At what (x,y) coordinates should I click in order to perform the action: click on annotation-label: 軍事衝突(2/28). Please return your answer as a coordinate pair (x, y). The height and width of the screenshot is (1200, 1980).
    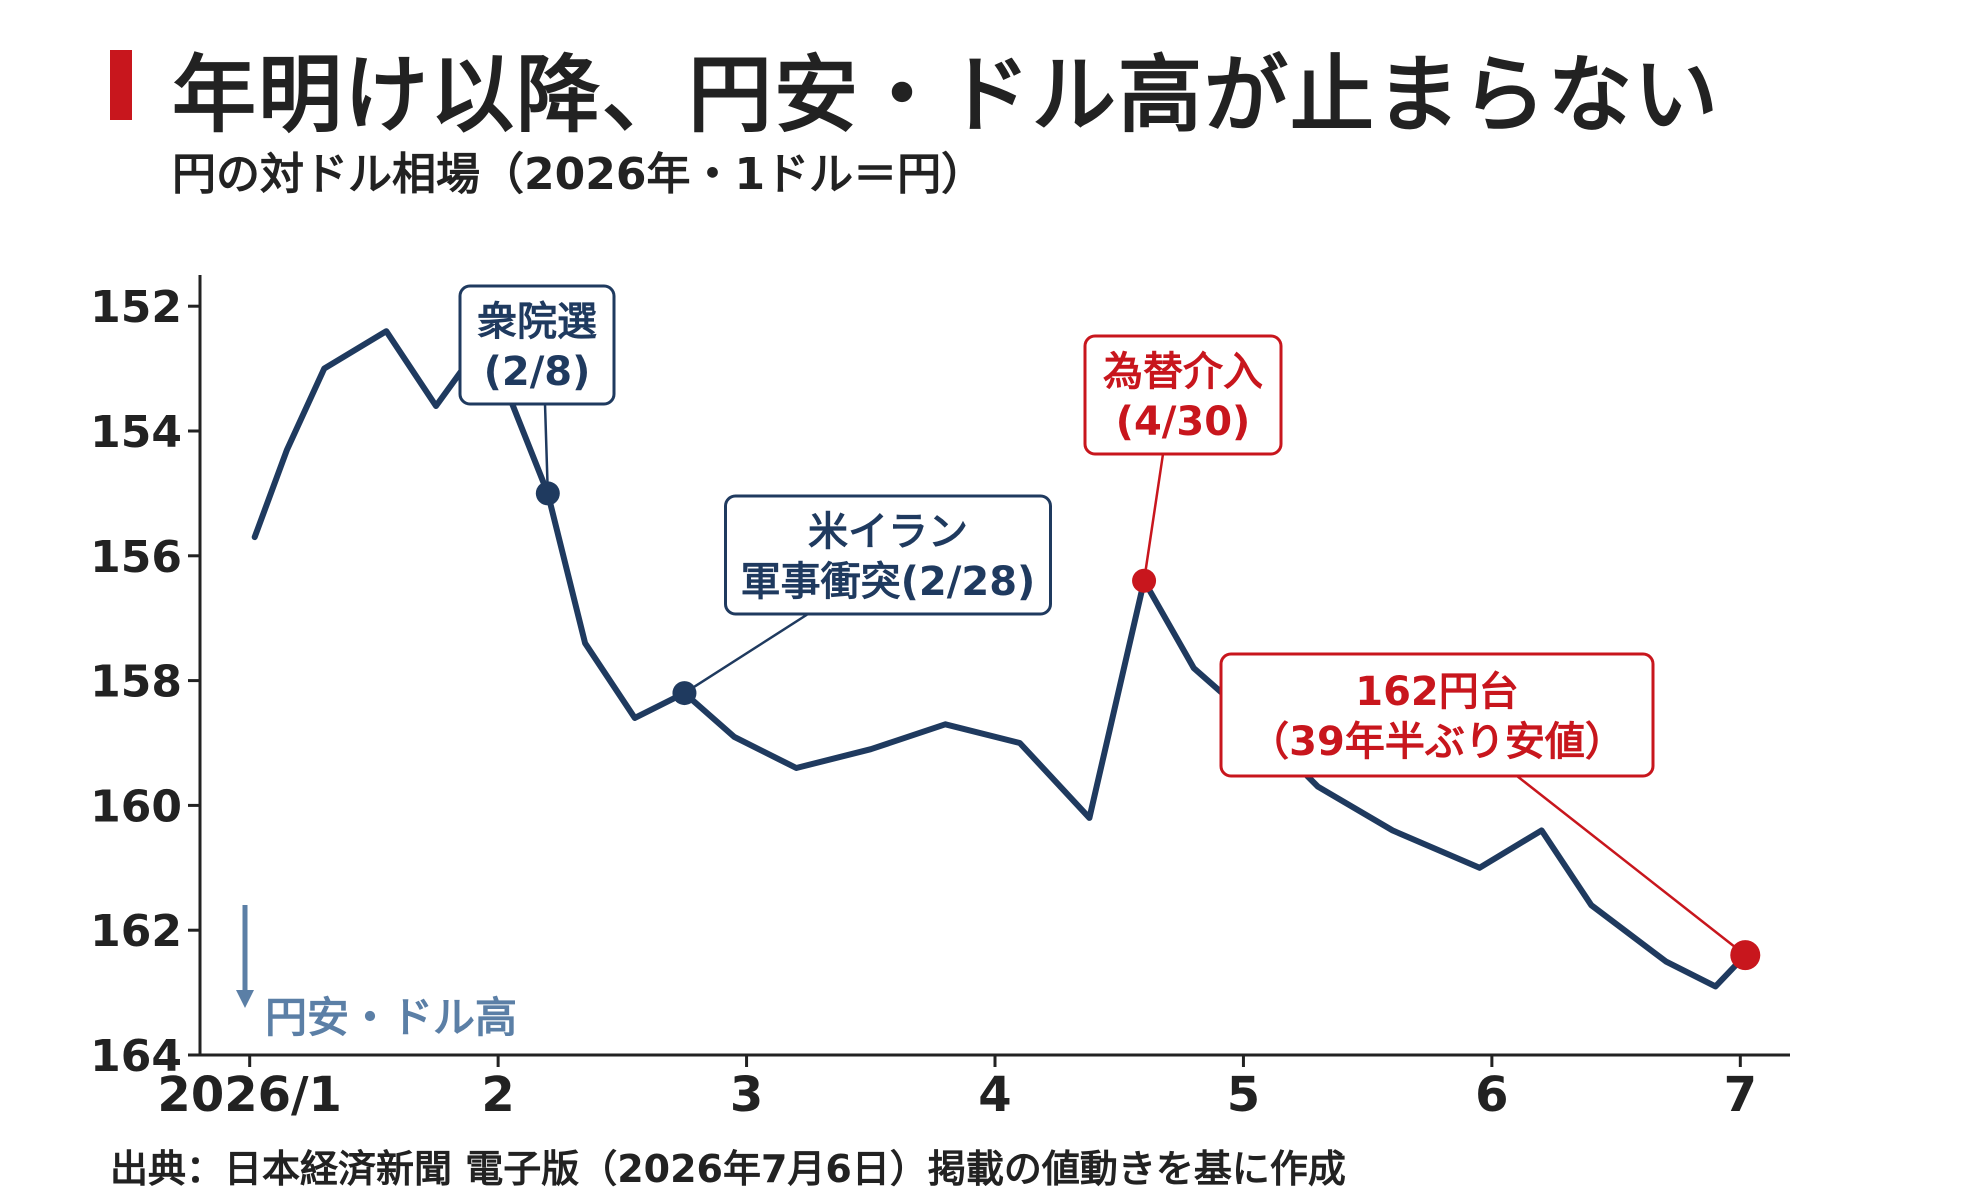
    Looking at the image, I should click on (888, 582).